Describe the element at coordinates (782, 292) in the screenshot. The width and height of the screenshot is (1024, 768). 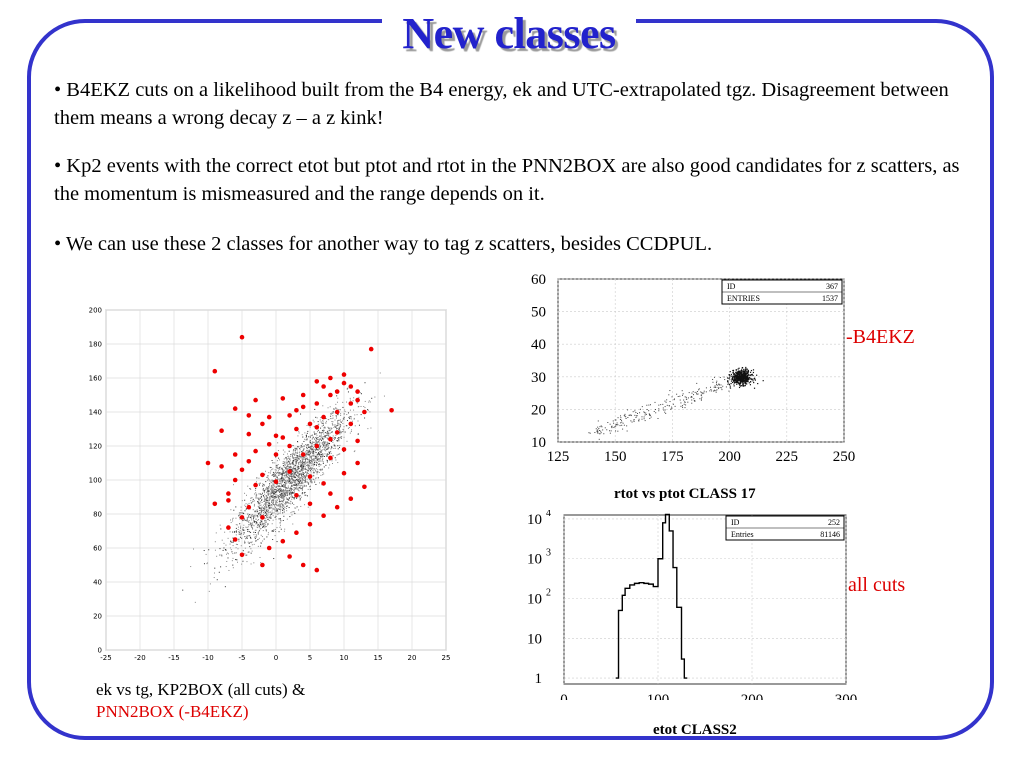
I see `stats-box-rtot: ID 367 ENTRIES 1537` at that location.